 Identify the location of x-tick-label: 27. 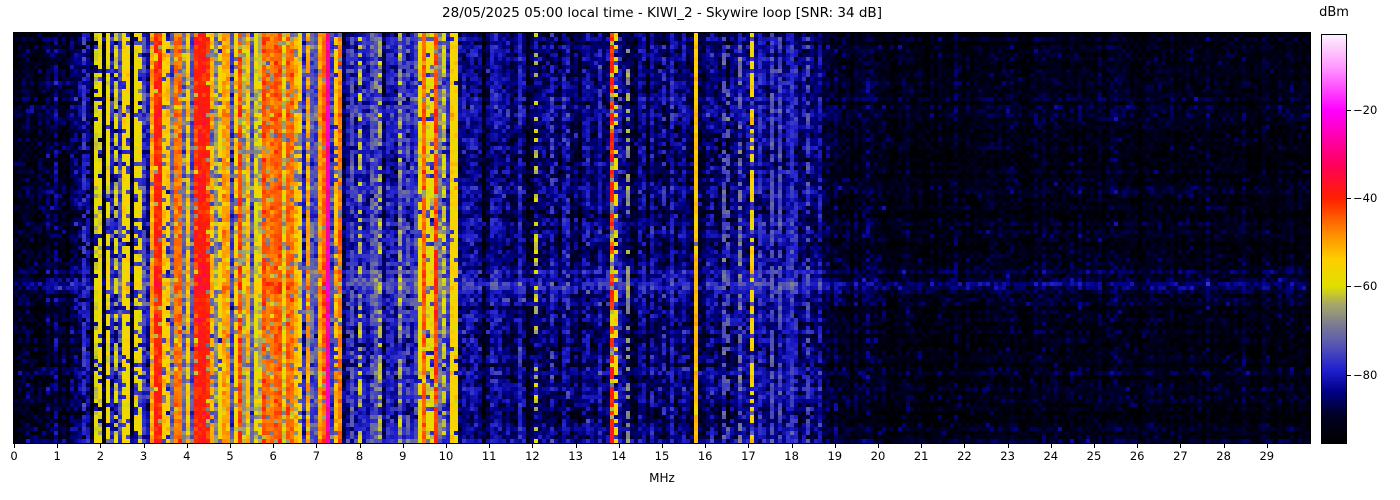
(1180, 456).